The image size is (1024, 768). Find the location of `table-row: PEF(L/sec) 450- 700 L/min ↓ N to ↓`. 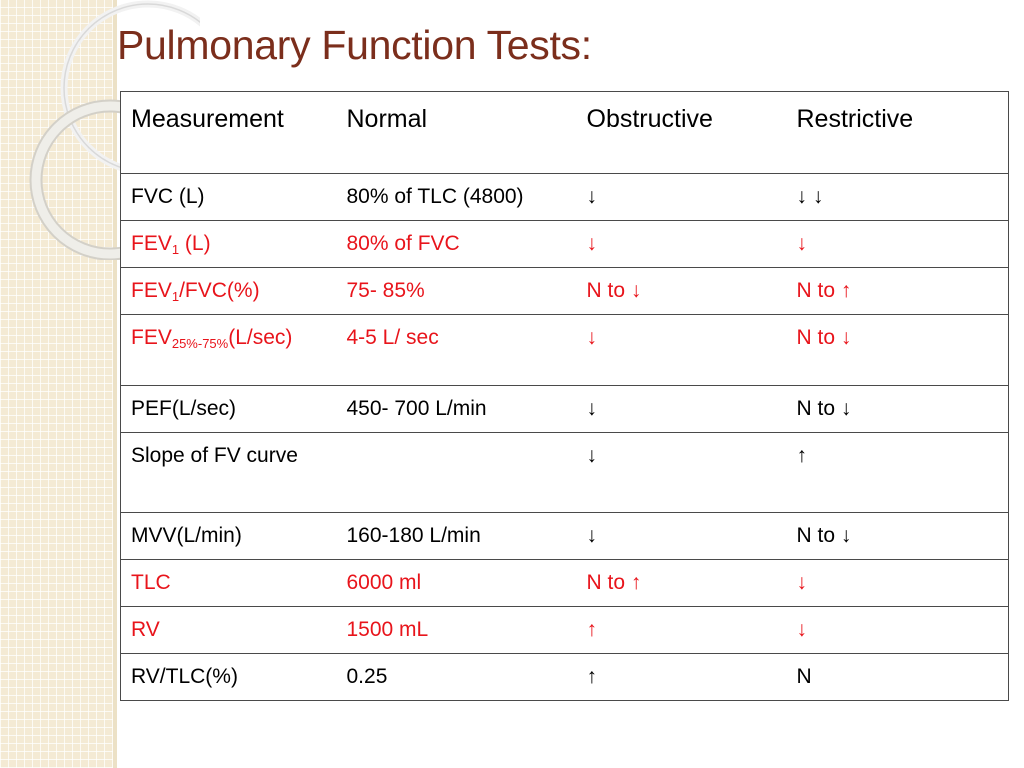

table-row: PEF(L/sec) 450- 700 L/min ↓ N to ↓ is located at coordinates (564, 409).